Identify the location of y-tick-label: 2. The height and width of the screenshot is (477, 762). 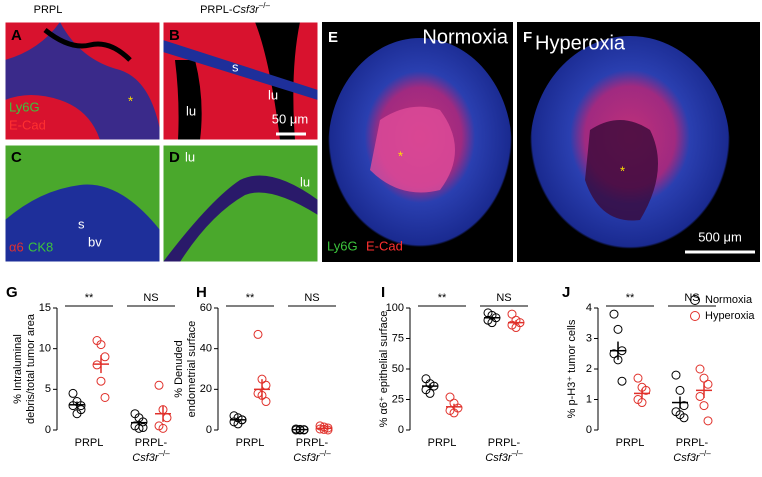
(589, 369).